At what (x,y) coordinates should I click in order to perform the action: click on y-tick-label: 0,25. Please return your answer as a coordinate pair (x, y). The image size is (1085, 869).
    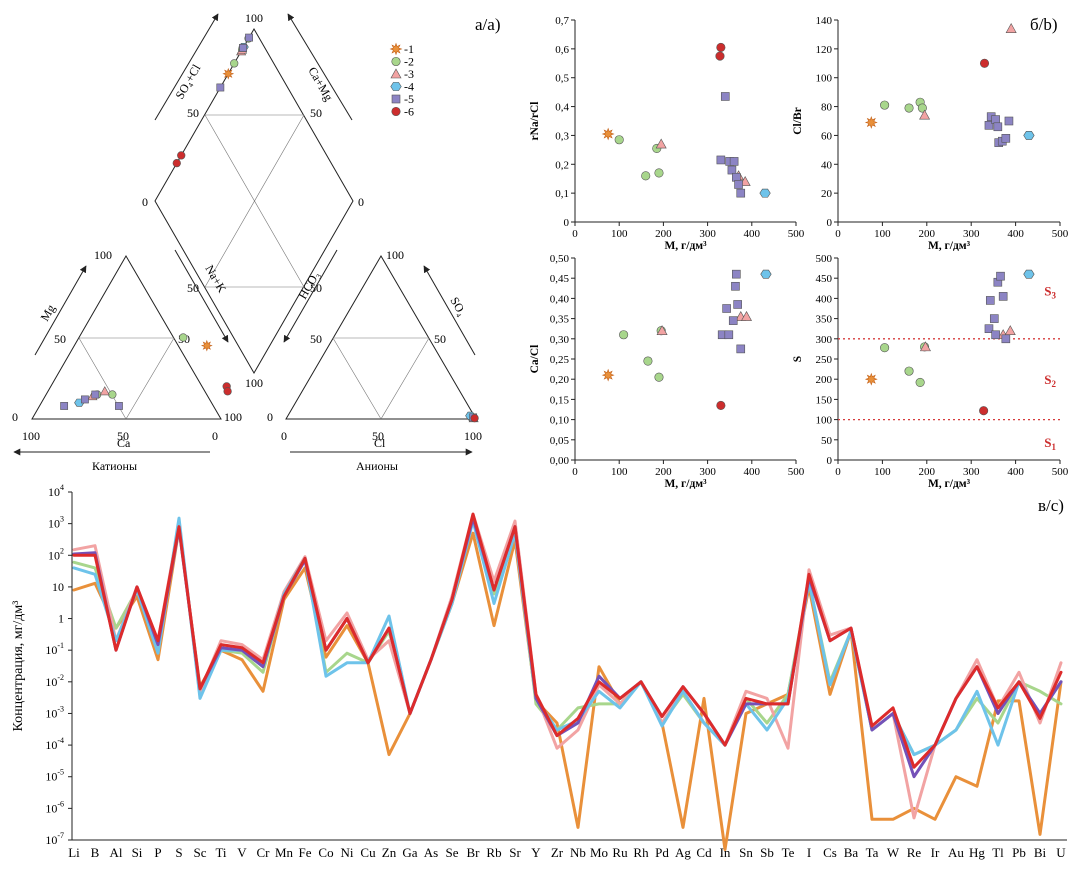
    Looking at the image, I should click on (560, 360).